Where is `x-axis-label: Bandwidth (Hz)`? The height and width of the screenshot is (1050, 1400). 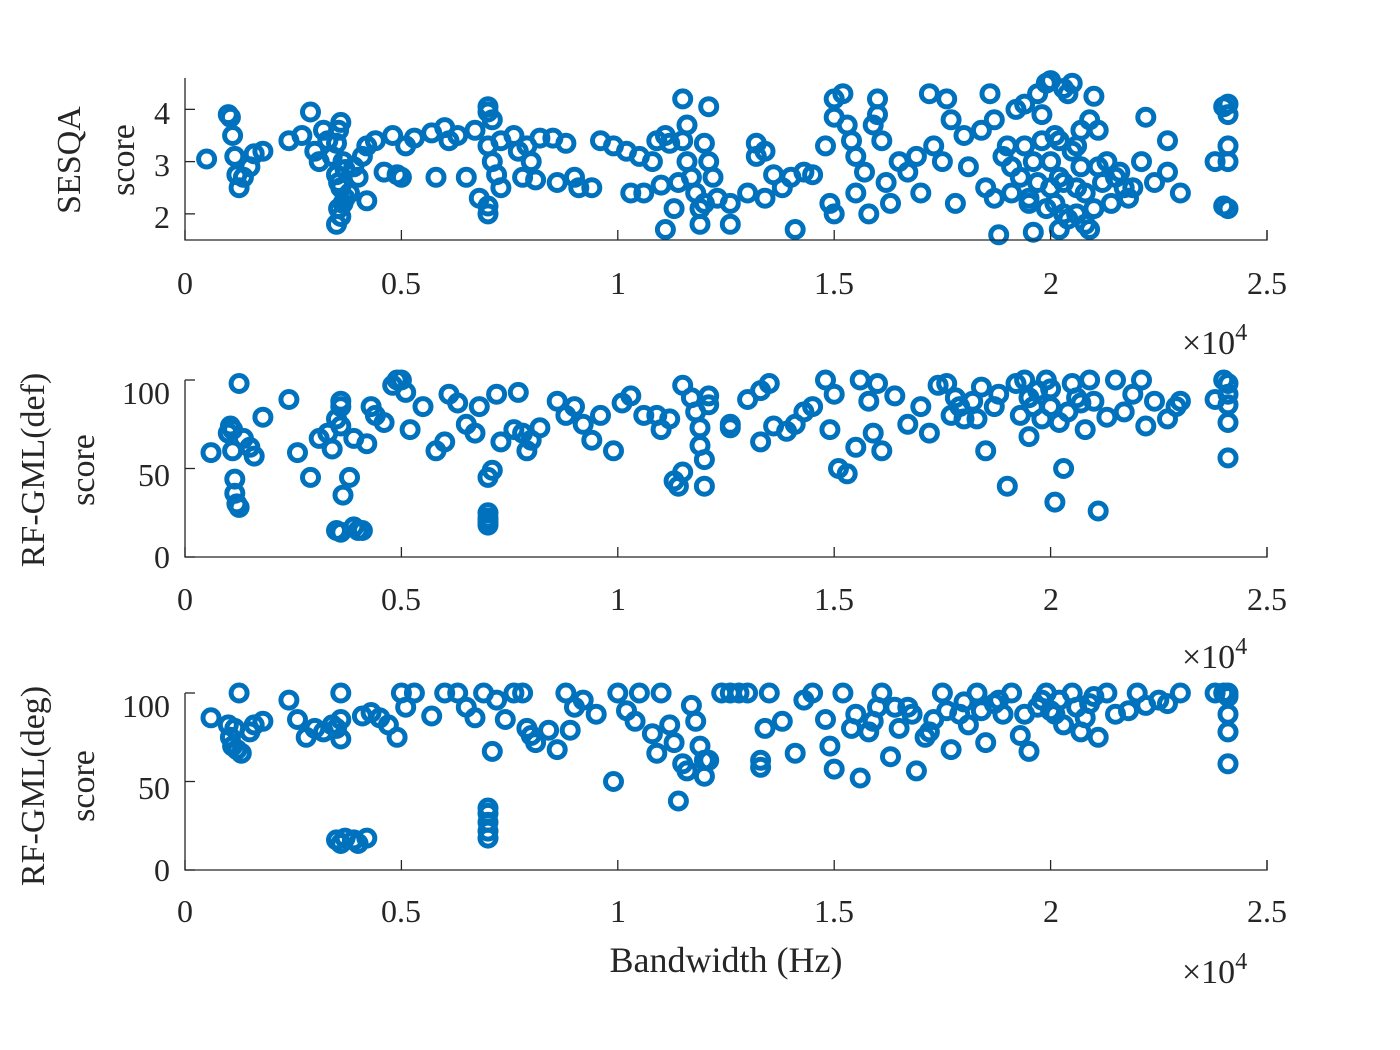 x-axis-label: Bandwidth (Hz) is located at coordinates (726, 960).